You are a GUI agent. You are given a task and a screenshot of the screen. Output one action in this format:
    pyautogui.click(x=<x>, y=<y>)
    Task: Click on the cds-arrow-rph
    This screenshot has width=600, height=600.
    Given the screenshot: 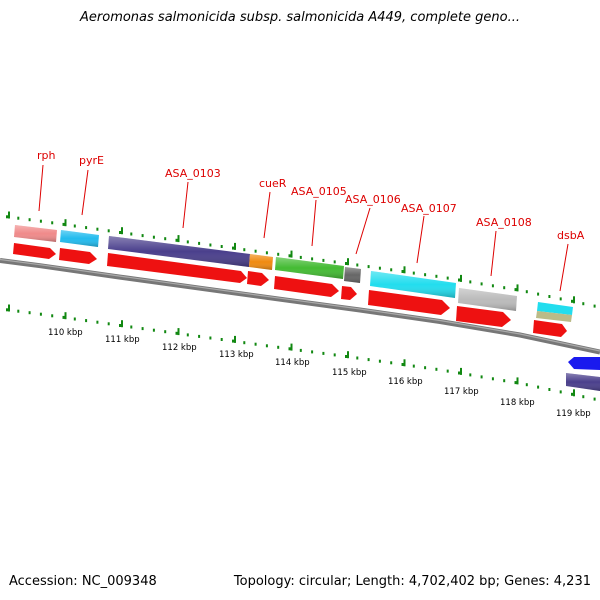 What is the action you would take?
    pyautogui.click(x=34, y=251)
    